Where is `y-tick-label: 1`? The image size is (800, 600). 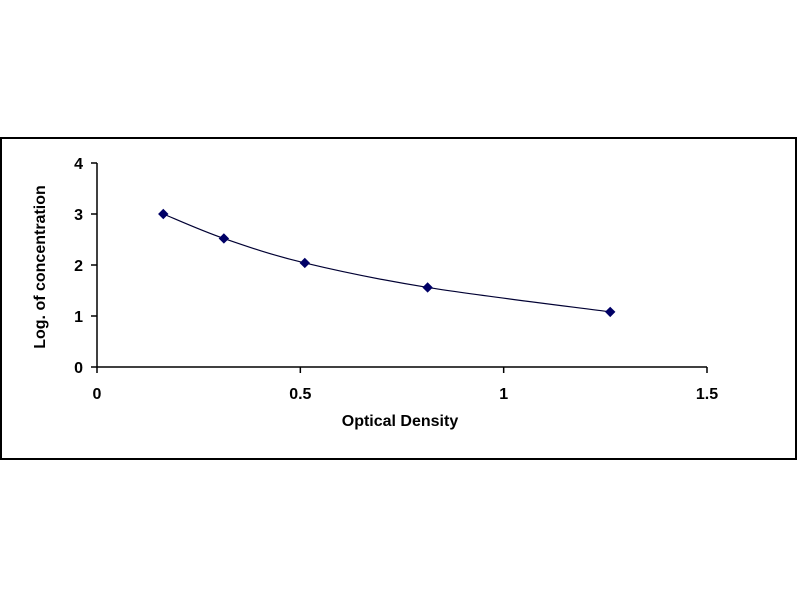 y-tick-label: 1 is located at coordinates (78, 317).